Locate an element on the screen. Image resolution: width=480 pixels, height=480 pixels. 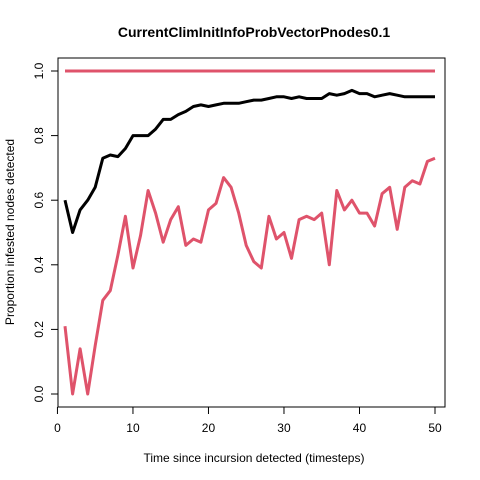
y-tick-label: 0.8 is located at coordinates (39, 135).